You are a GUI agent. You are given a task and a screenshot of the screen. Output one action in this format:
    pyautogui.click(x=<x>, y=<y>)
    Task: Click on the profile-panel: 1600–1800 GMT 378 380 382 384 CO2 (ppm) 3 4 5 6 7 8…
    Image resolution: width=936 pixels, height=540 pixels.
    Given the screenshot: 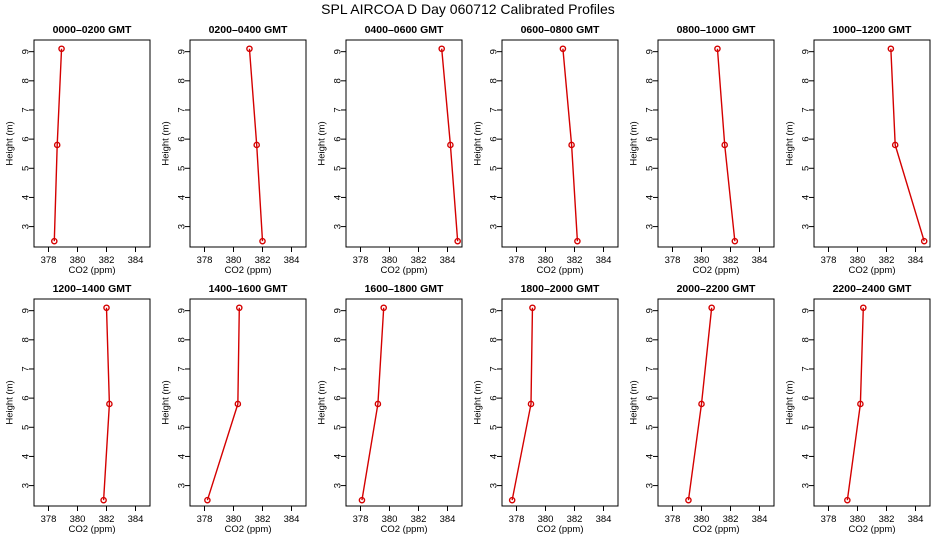 What is the action you would take?
    pyautogui.click(x=390, y=409)
    